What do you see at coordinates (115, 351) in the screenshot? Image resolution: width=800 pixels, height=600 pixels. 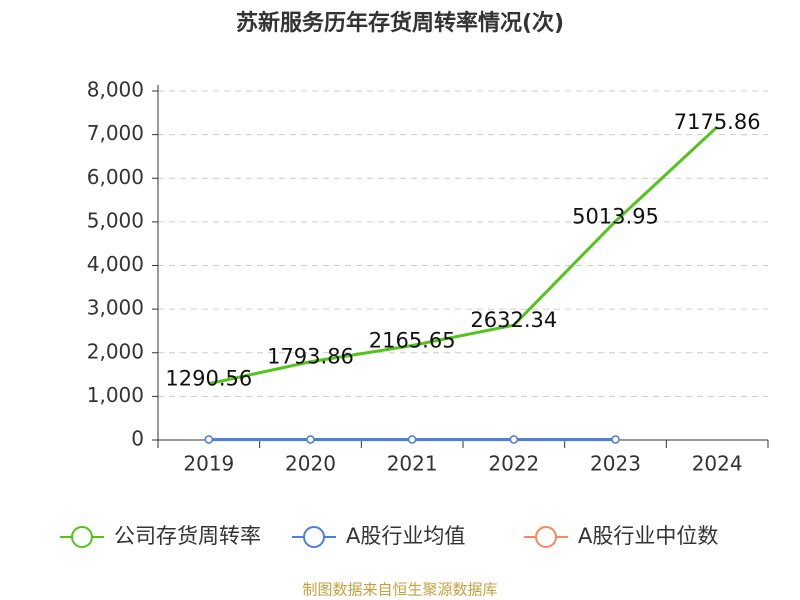 I see `y-tick-label: 2,000` at bounding box center [115, 351].